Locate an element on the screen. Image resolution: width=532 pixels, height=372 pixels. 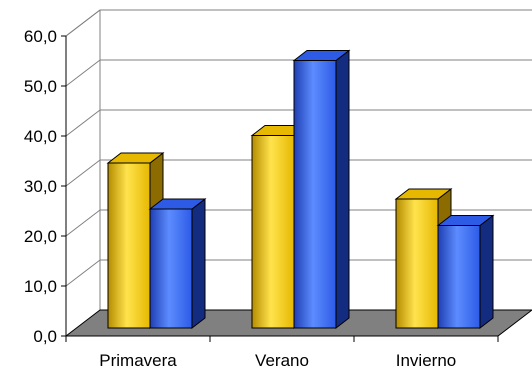
category-label: Primavera is located at coordinates (138, 360).